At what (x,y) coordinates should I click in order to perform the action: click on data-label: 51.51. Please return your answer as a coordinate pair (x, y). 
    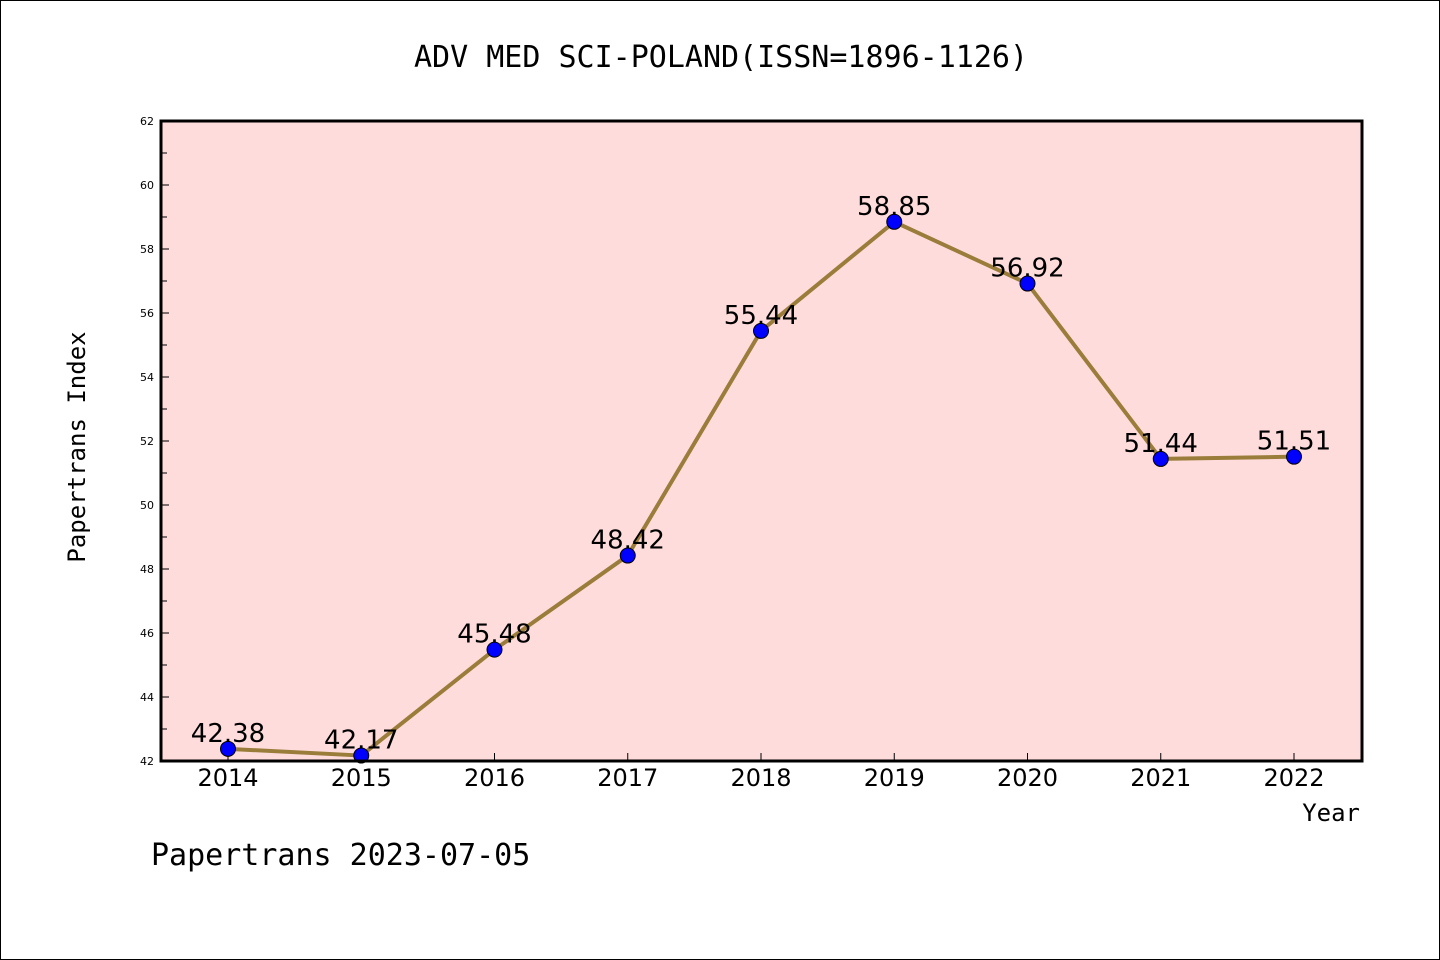
    Looking at the image, I should click on (1294, 442).